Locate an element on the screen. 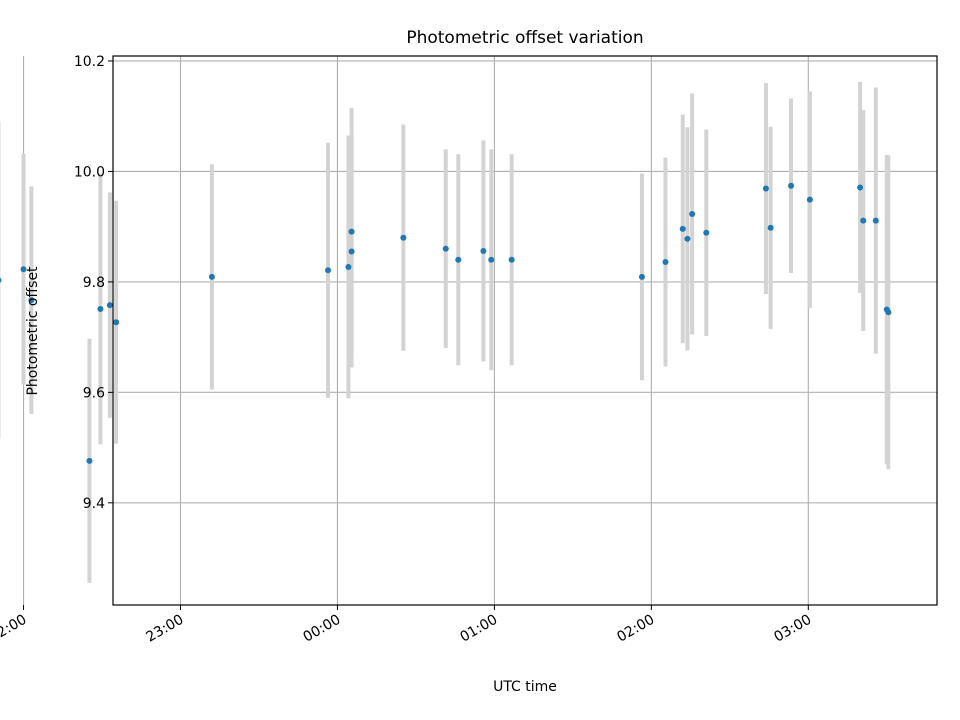 The image size is (960, 720). y-tick-label: 9.6 is located at coordinates (94, 393).